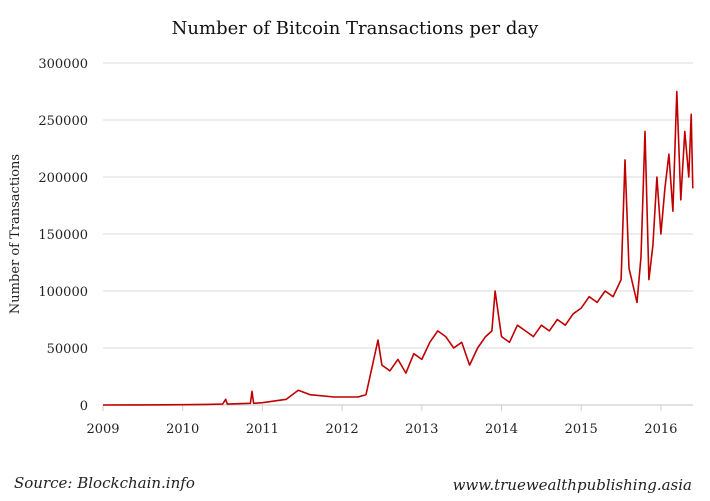 Image resolution: width=710 pixels, height=501 pixels. What do you see at coordinates (581, 429) in the screenshot?
I see `x-tick-label: 2015` at bounding box center [581, 429].